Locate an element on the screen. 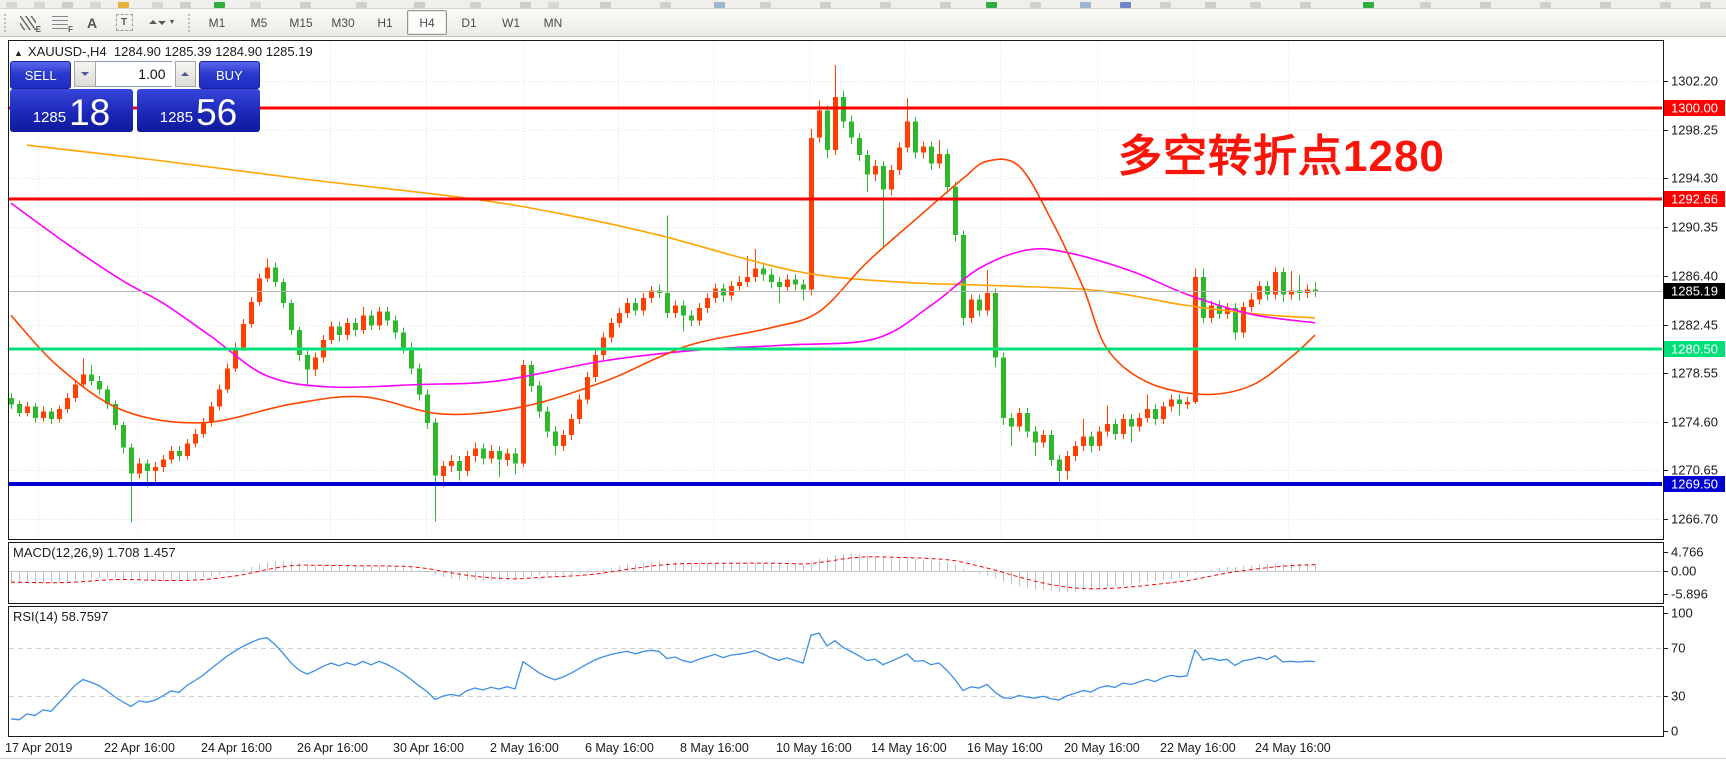  svg-text: 1300.00 is located at coordinates (1694, 108).